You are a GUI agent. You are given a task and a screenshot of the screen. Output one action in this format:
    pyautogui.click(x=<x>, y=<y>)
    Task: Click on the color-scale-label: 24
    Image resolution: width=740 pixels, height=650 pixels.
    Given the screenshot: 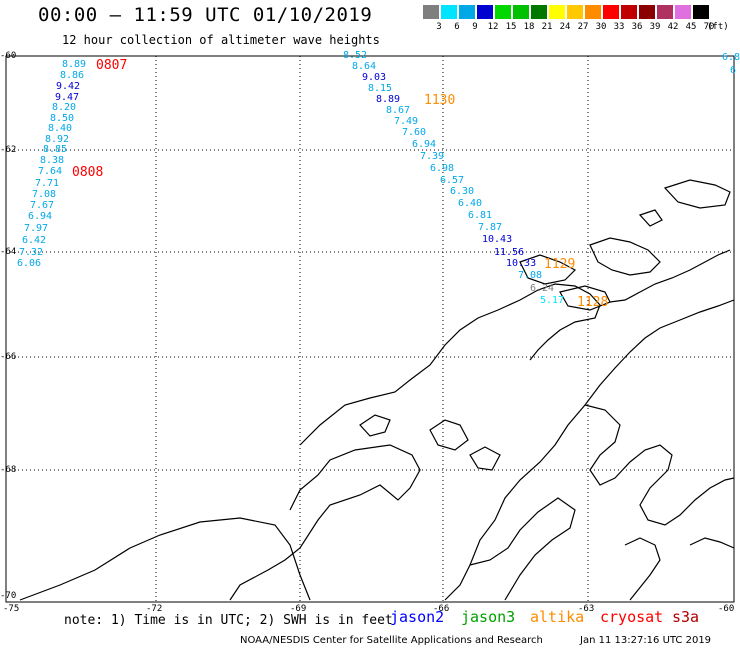 What is the action you would take?
    pyautogui.click(x=565, y=27)
    